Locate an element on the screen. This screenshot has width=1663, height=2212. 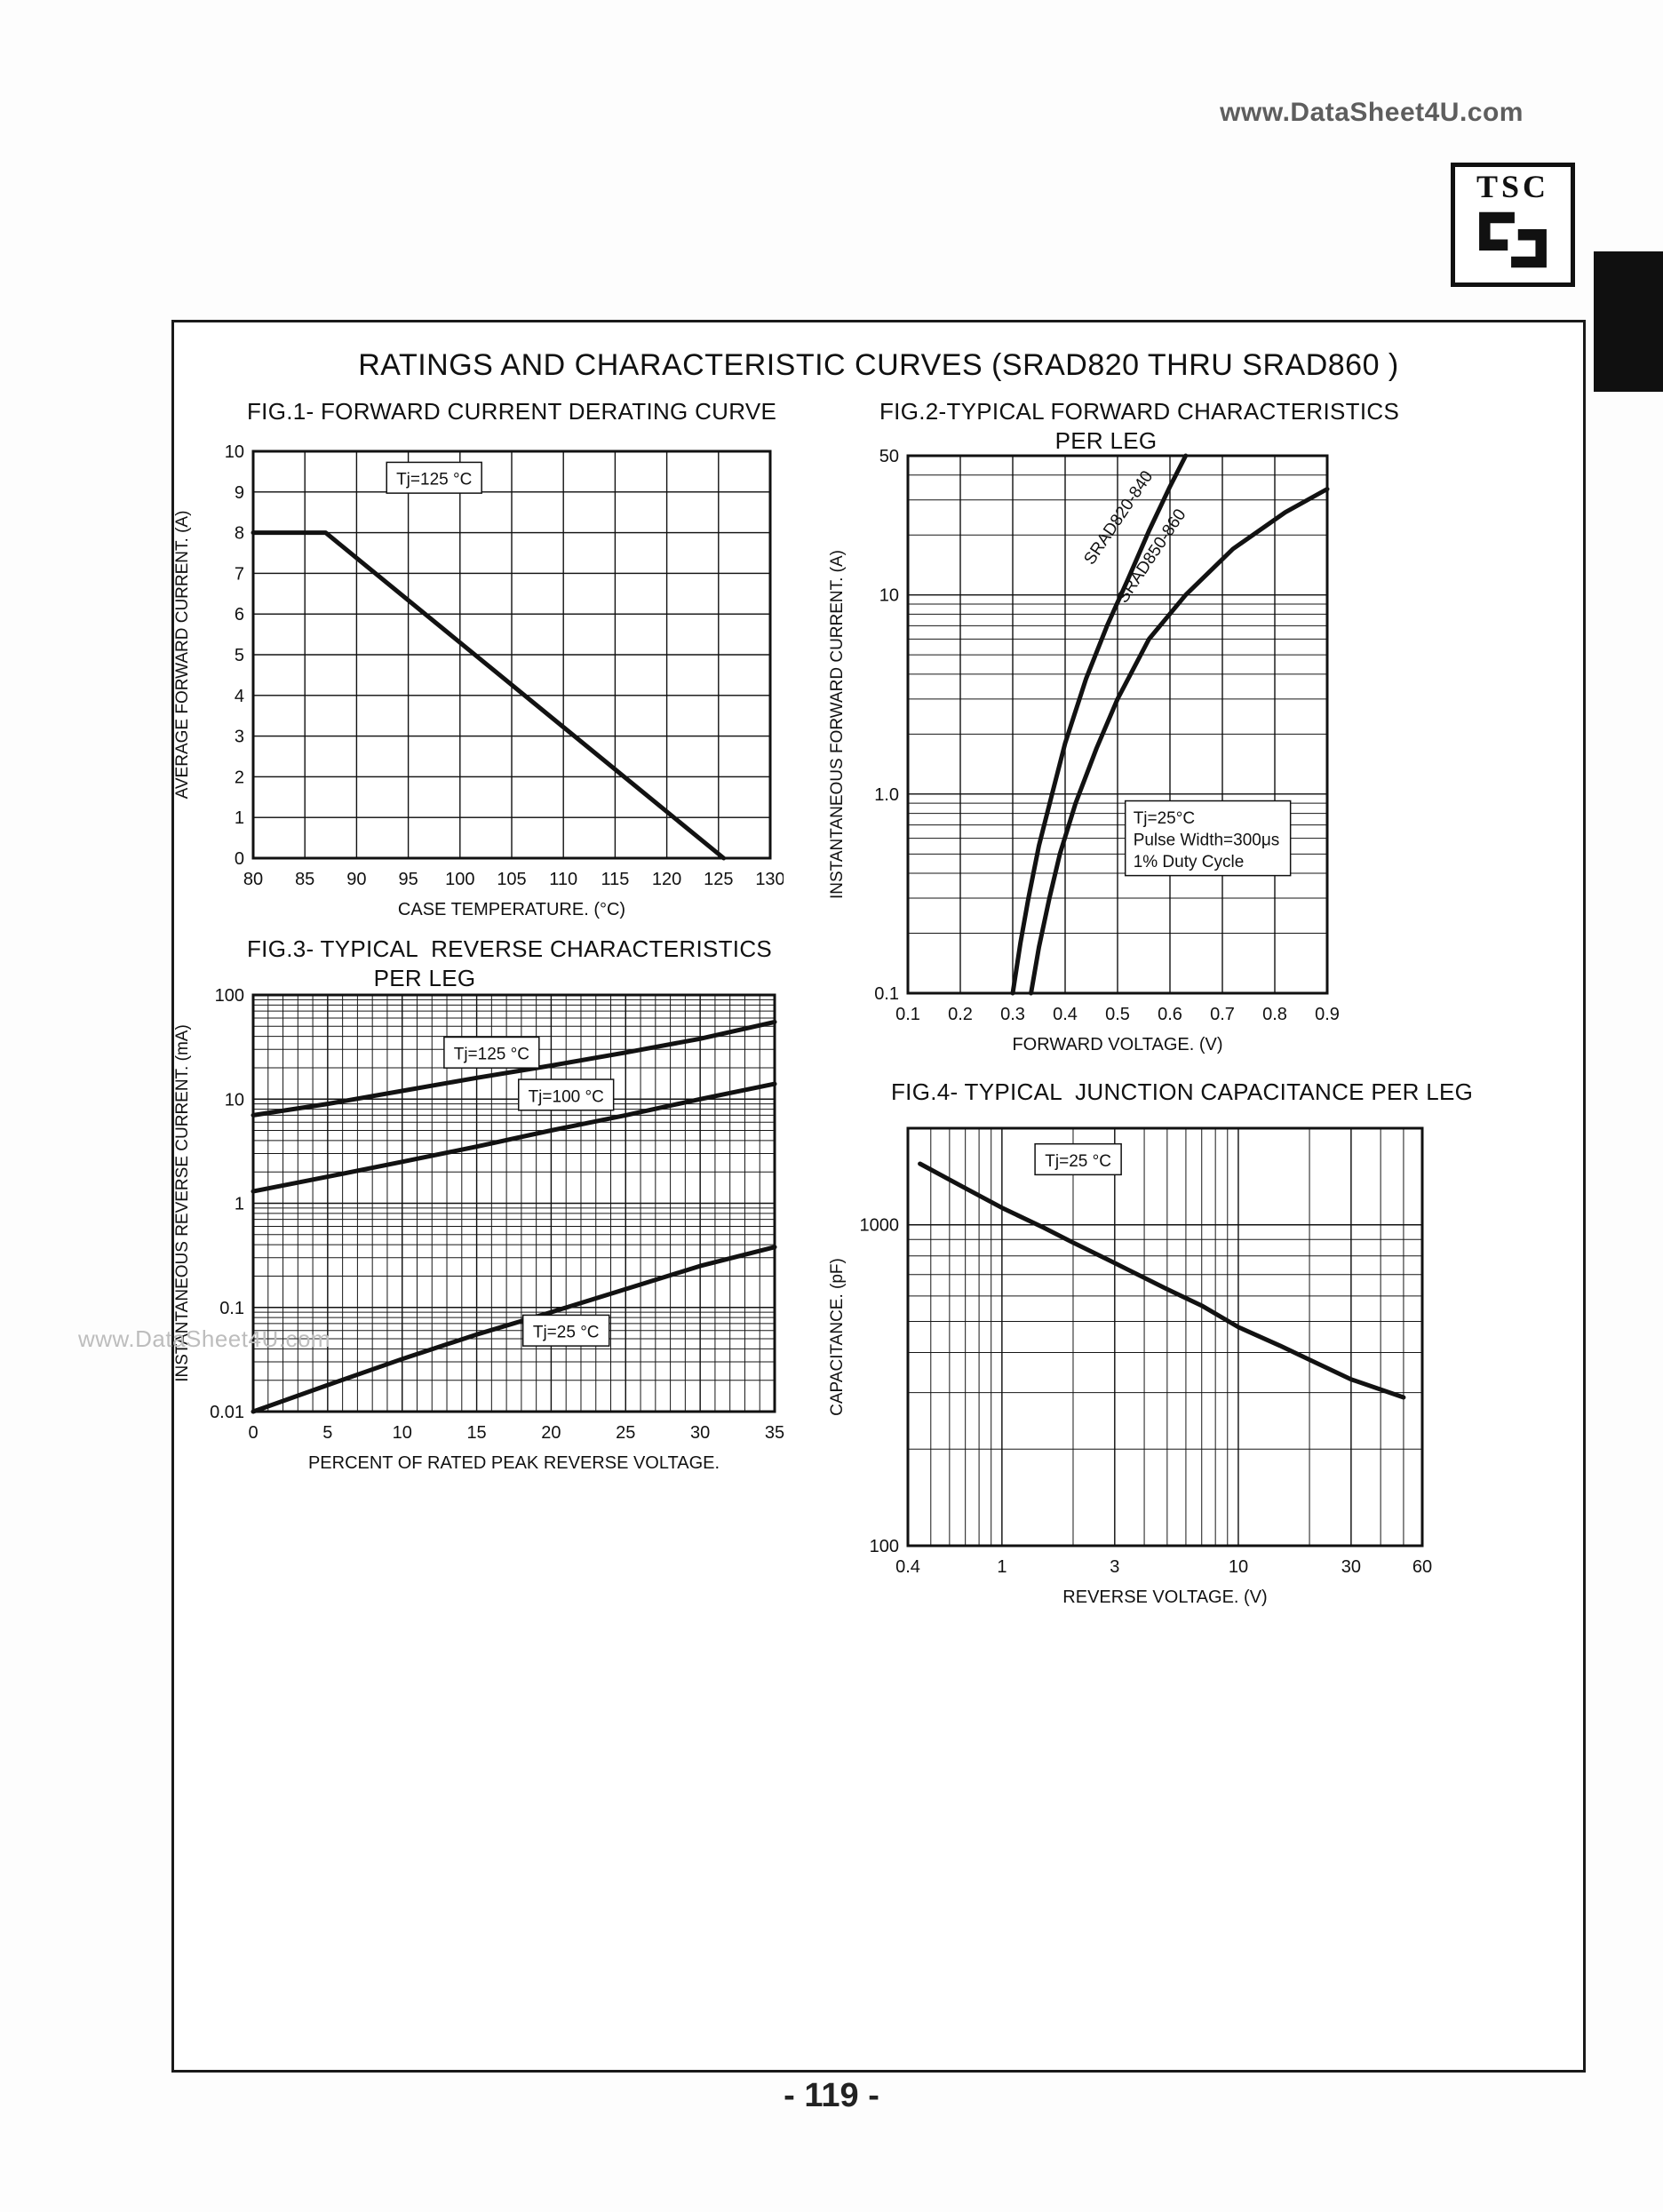
svg-text: 0.9 is located at coordinates (1327, 1014).